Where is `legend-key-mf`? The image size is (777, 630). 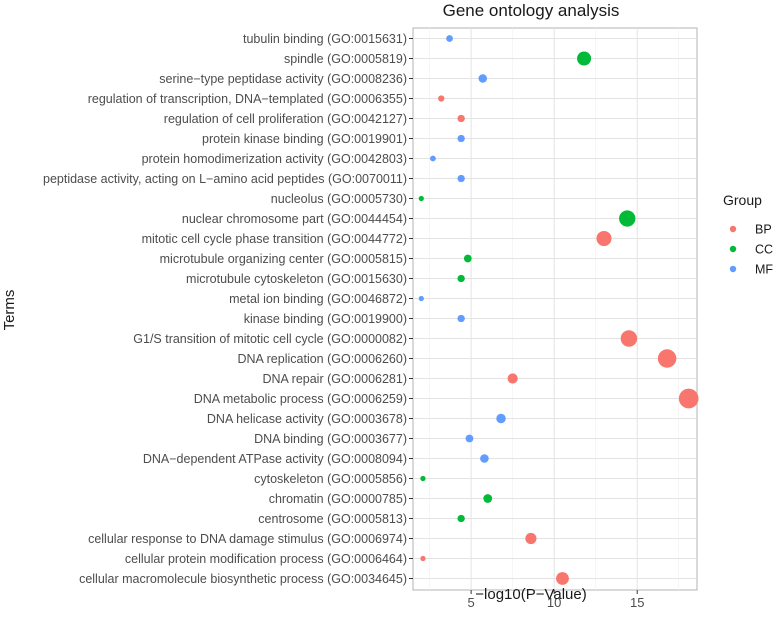 legend-key-mf is located at coordinates (733, 269).